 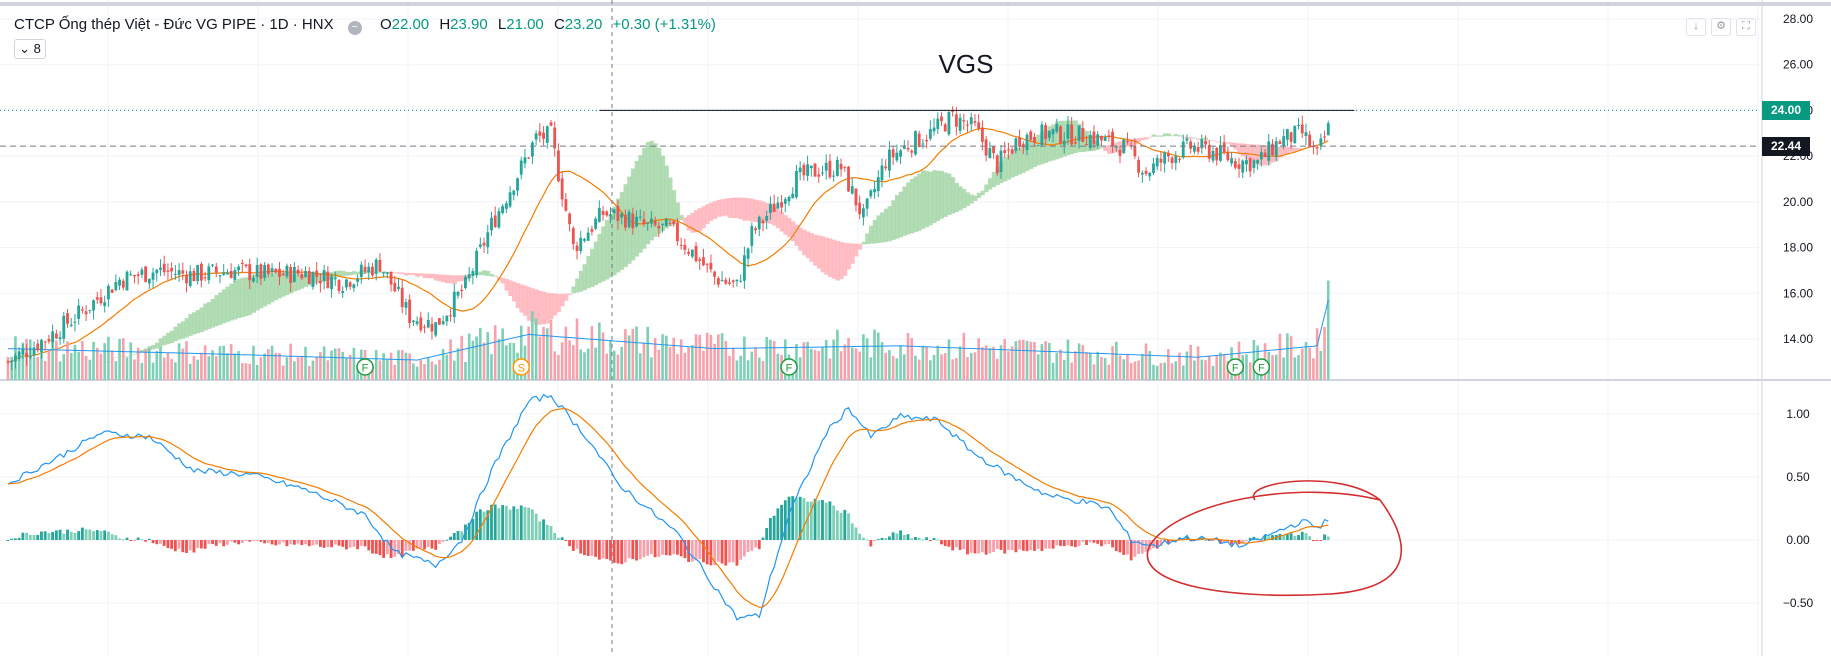 What do you see at coordinates (1696, 27) in the screenshot?
I see `move-down-icon: ↓` at bounding box center [1696, 27].